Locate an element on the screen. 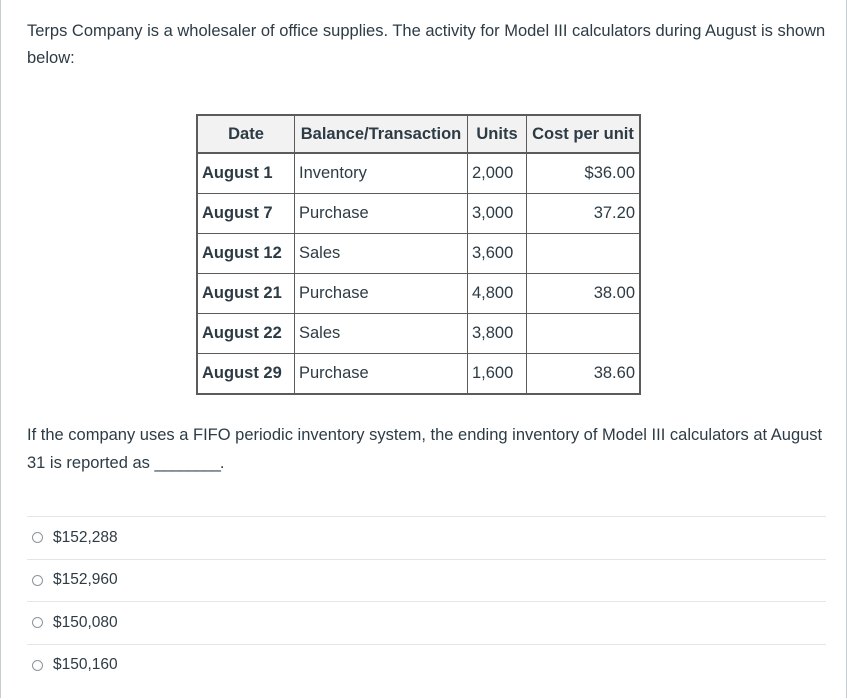  table-row: August 21 Purchase 4,800 38.00 is located at coordinates (418, 293).